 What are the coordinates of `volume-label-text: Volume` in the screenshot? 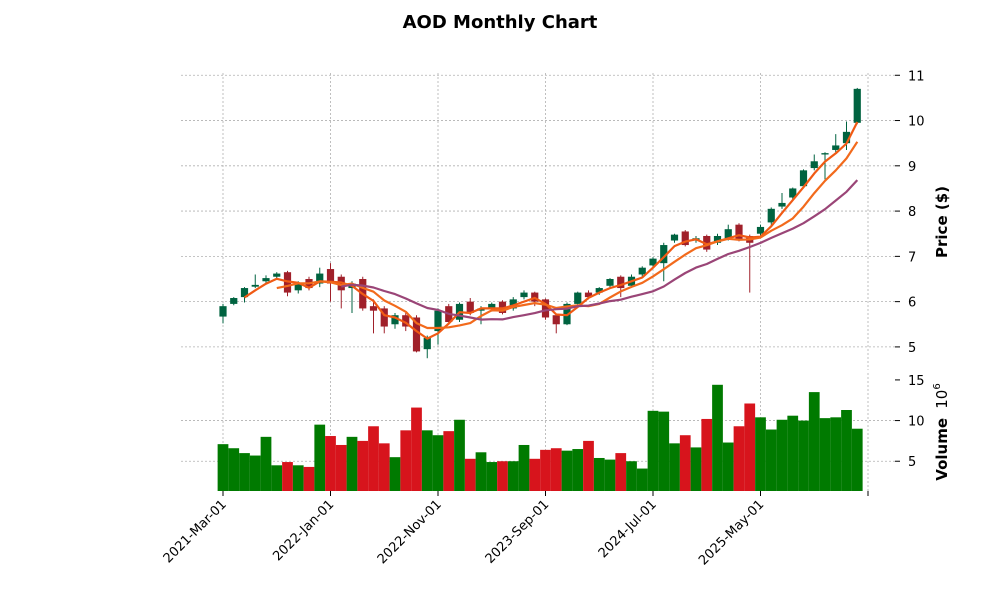 It's located at (942, 449).